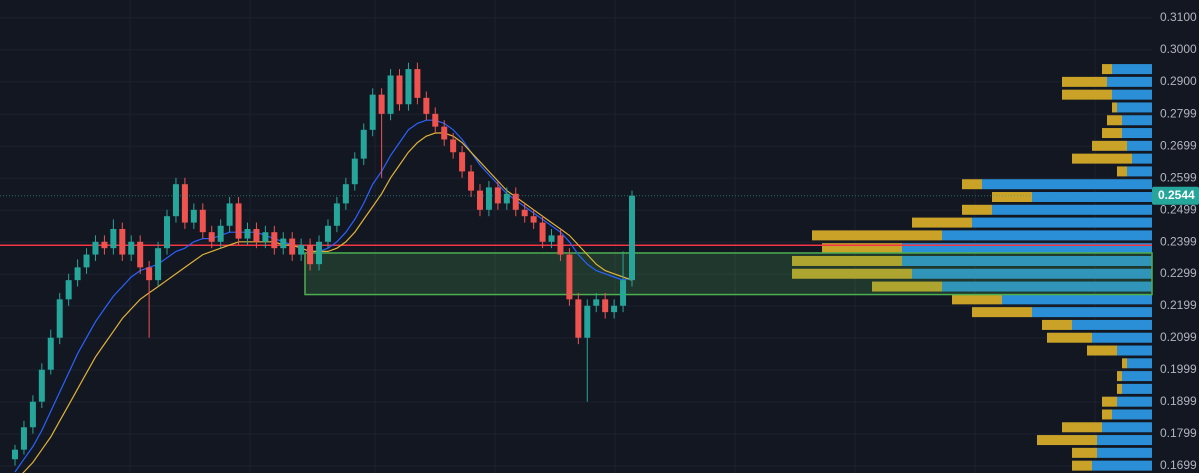 The height and width of the screenshot is (473, 1199). Describe the element at coordinates (1178, 177) in the screenshot. I see `y-tick-label: 0.2599` at that location.